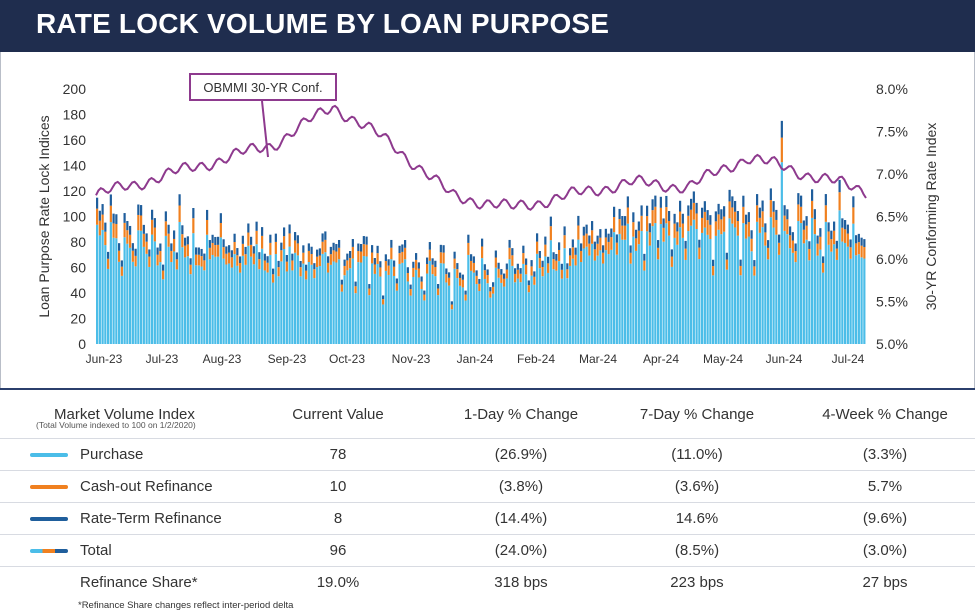  What do you see at coordinates (162, 359) in the screenshot?
I see `x-tick-label: Jul-23` at bounding box center [162, 359].